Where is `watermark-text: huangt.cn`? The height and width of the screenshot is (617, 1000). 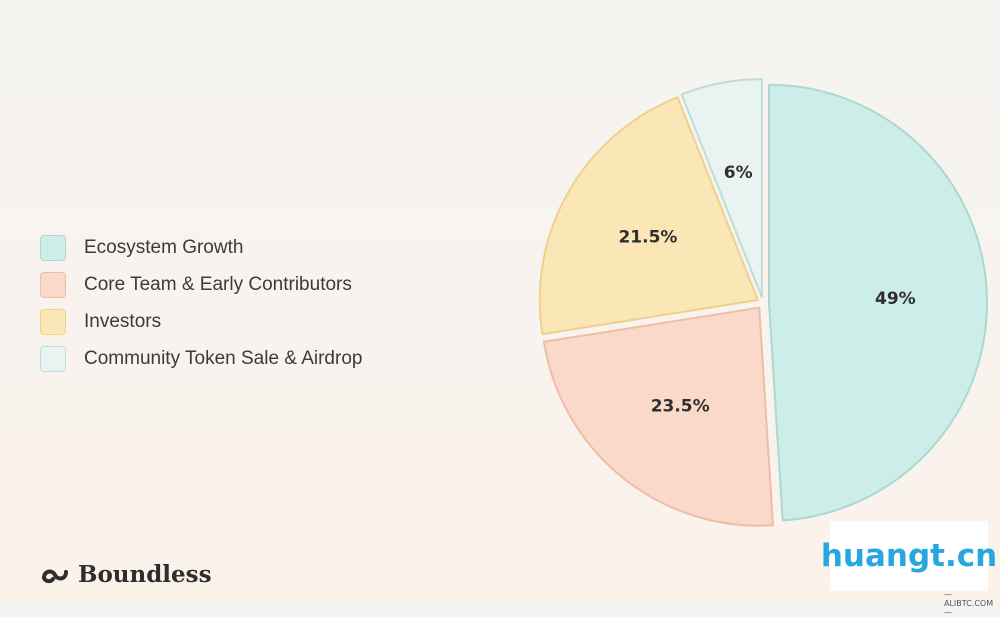 watermark-text: huangt.cn is located at coordinates (909, 556).